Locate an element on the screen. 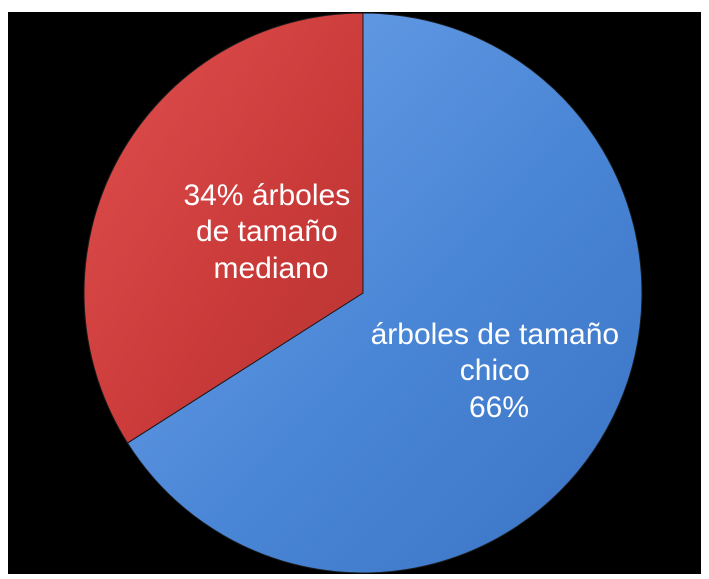  slice-label-value: 34% árboles is located at coordinates (266, 195).